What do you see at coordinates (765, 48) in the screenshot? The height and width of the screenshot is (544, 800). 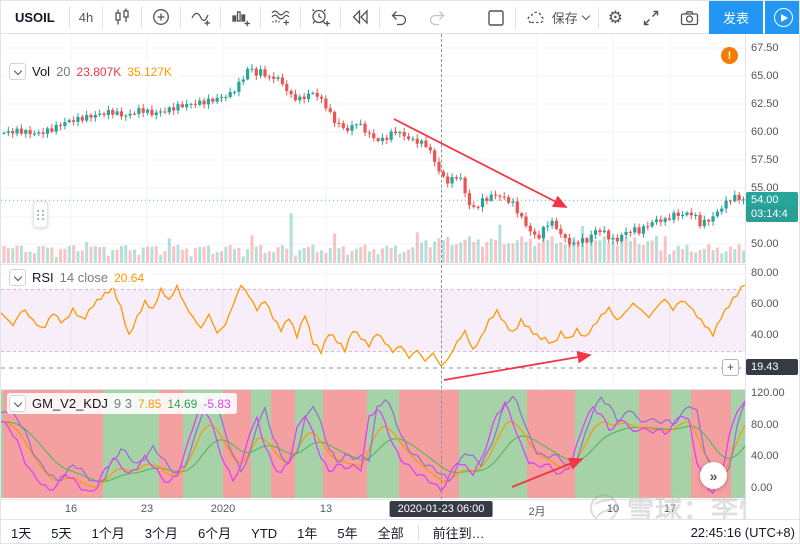 I see `price-axis-label: 67.50` at bounding box center [765, 48].